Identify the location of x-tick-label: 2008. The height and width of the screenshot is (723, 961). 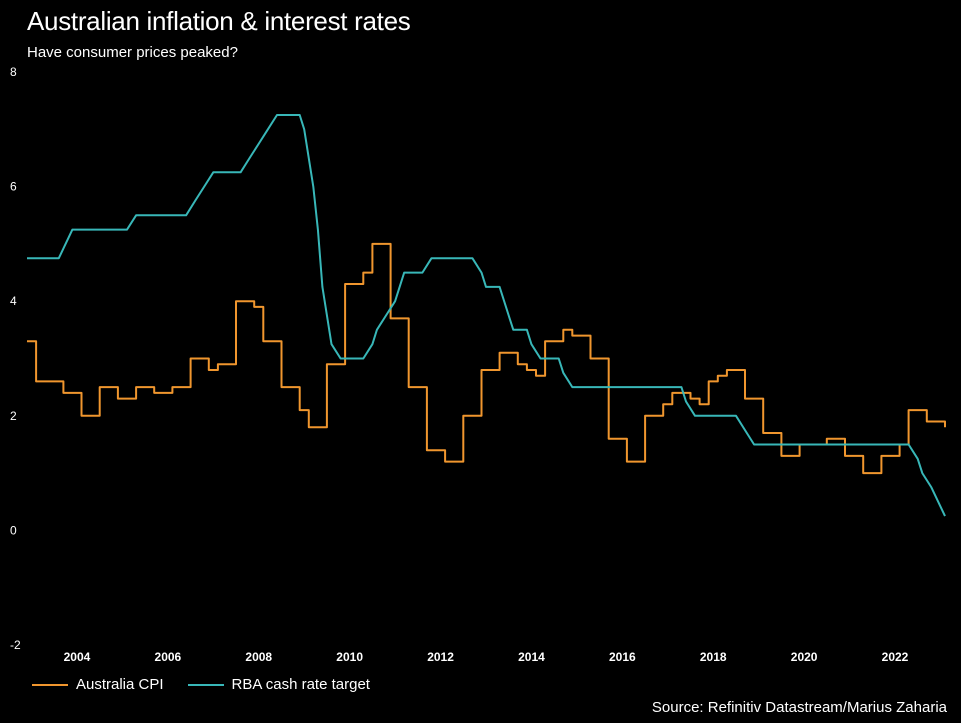
(258, 657).